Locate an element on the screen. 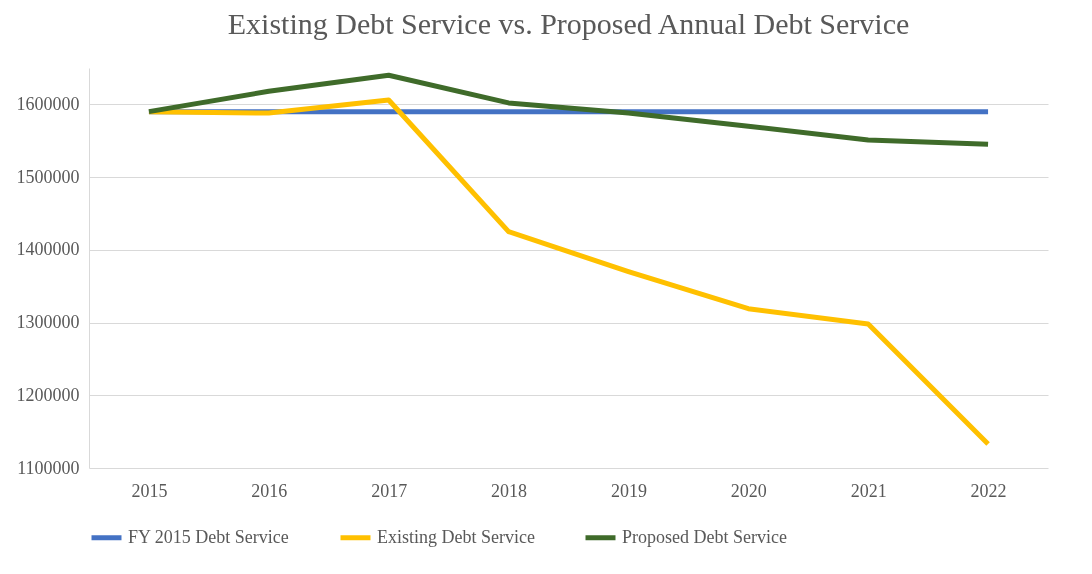 The width and height of the screenshot is (1092, 574). y-tick-label: 1200000 is located at coordinates (48, 394).